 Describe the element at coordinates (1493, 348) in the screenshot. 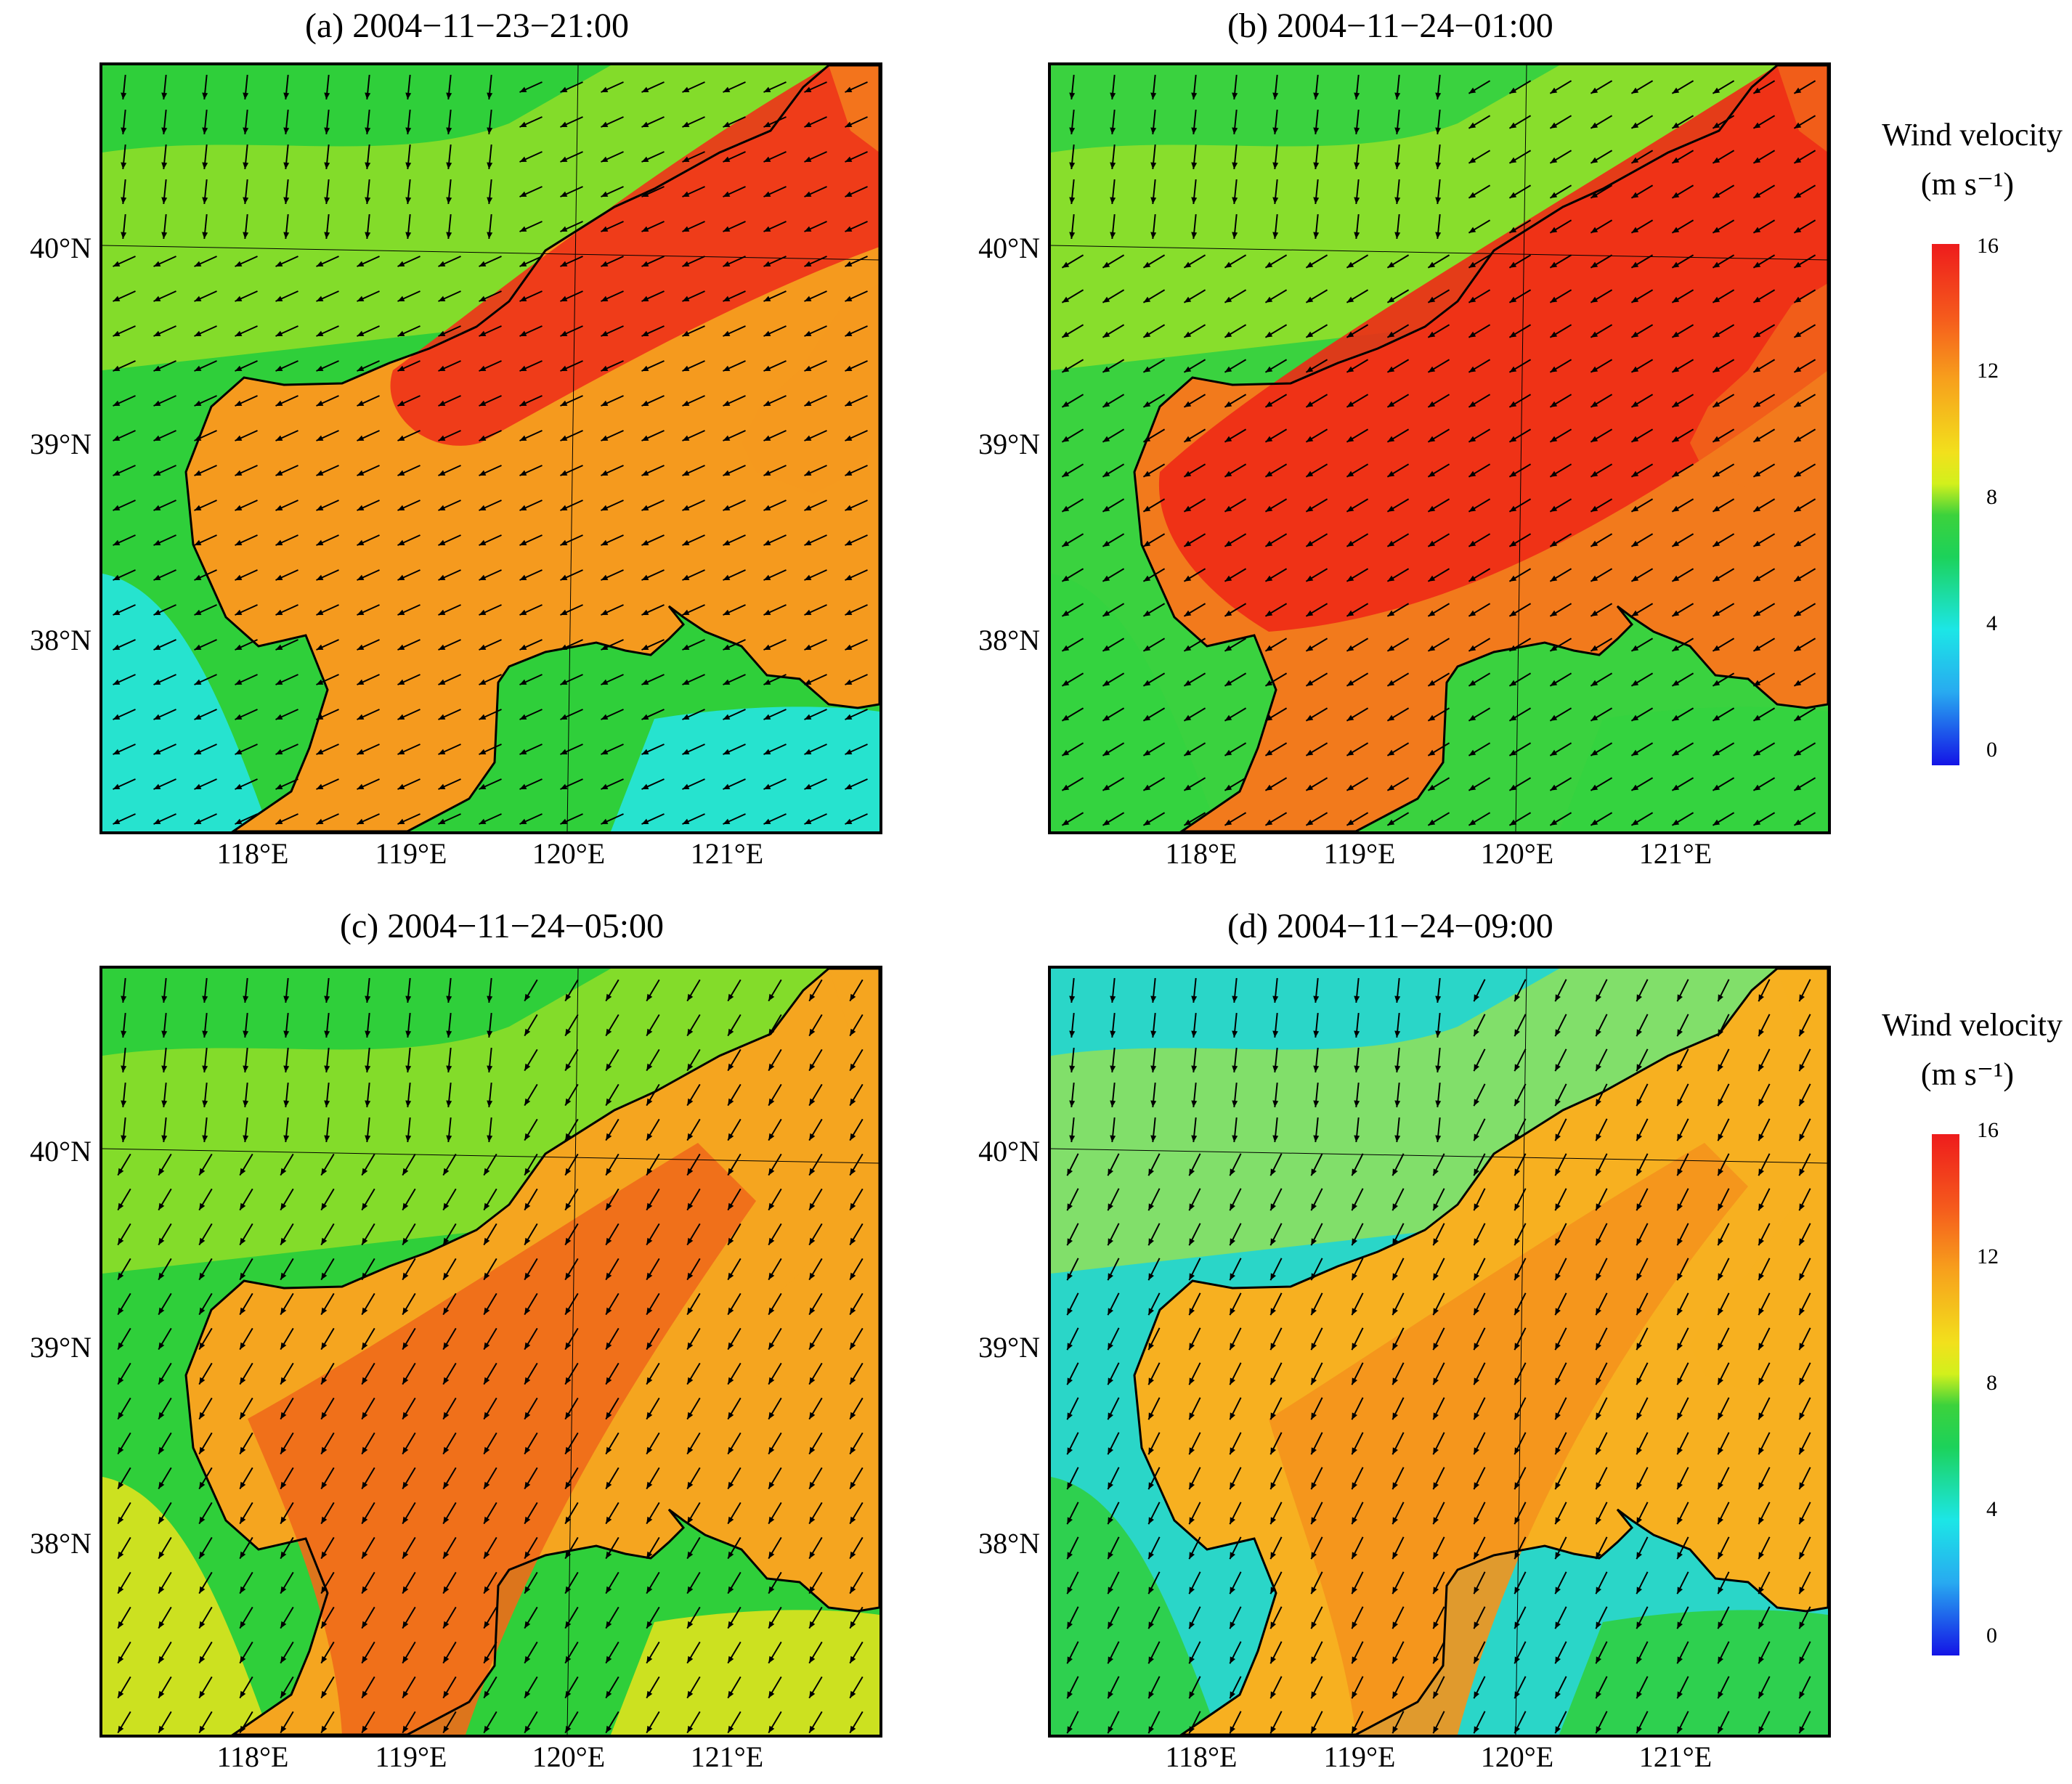

I see `strong-wind-core` at that location.